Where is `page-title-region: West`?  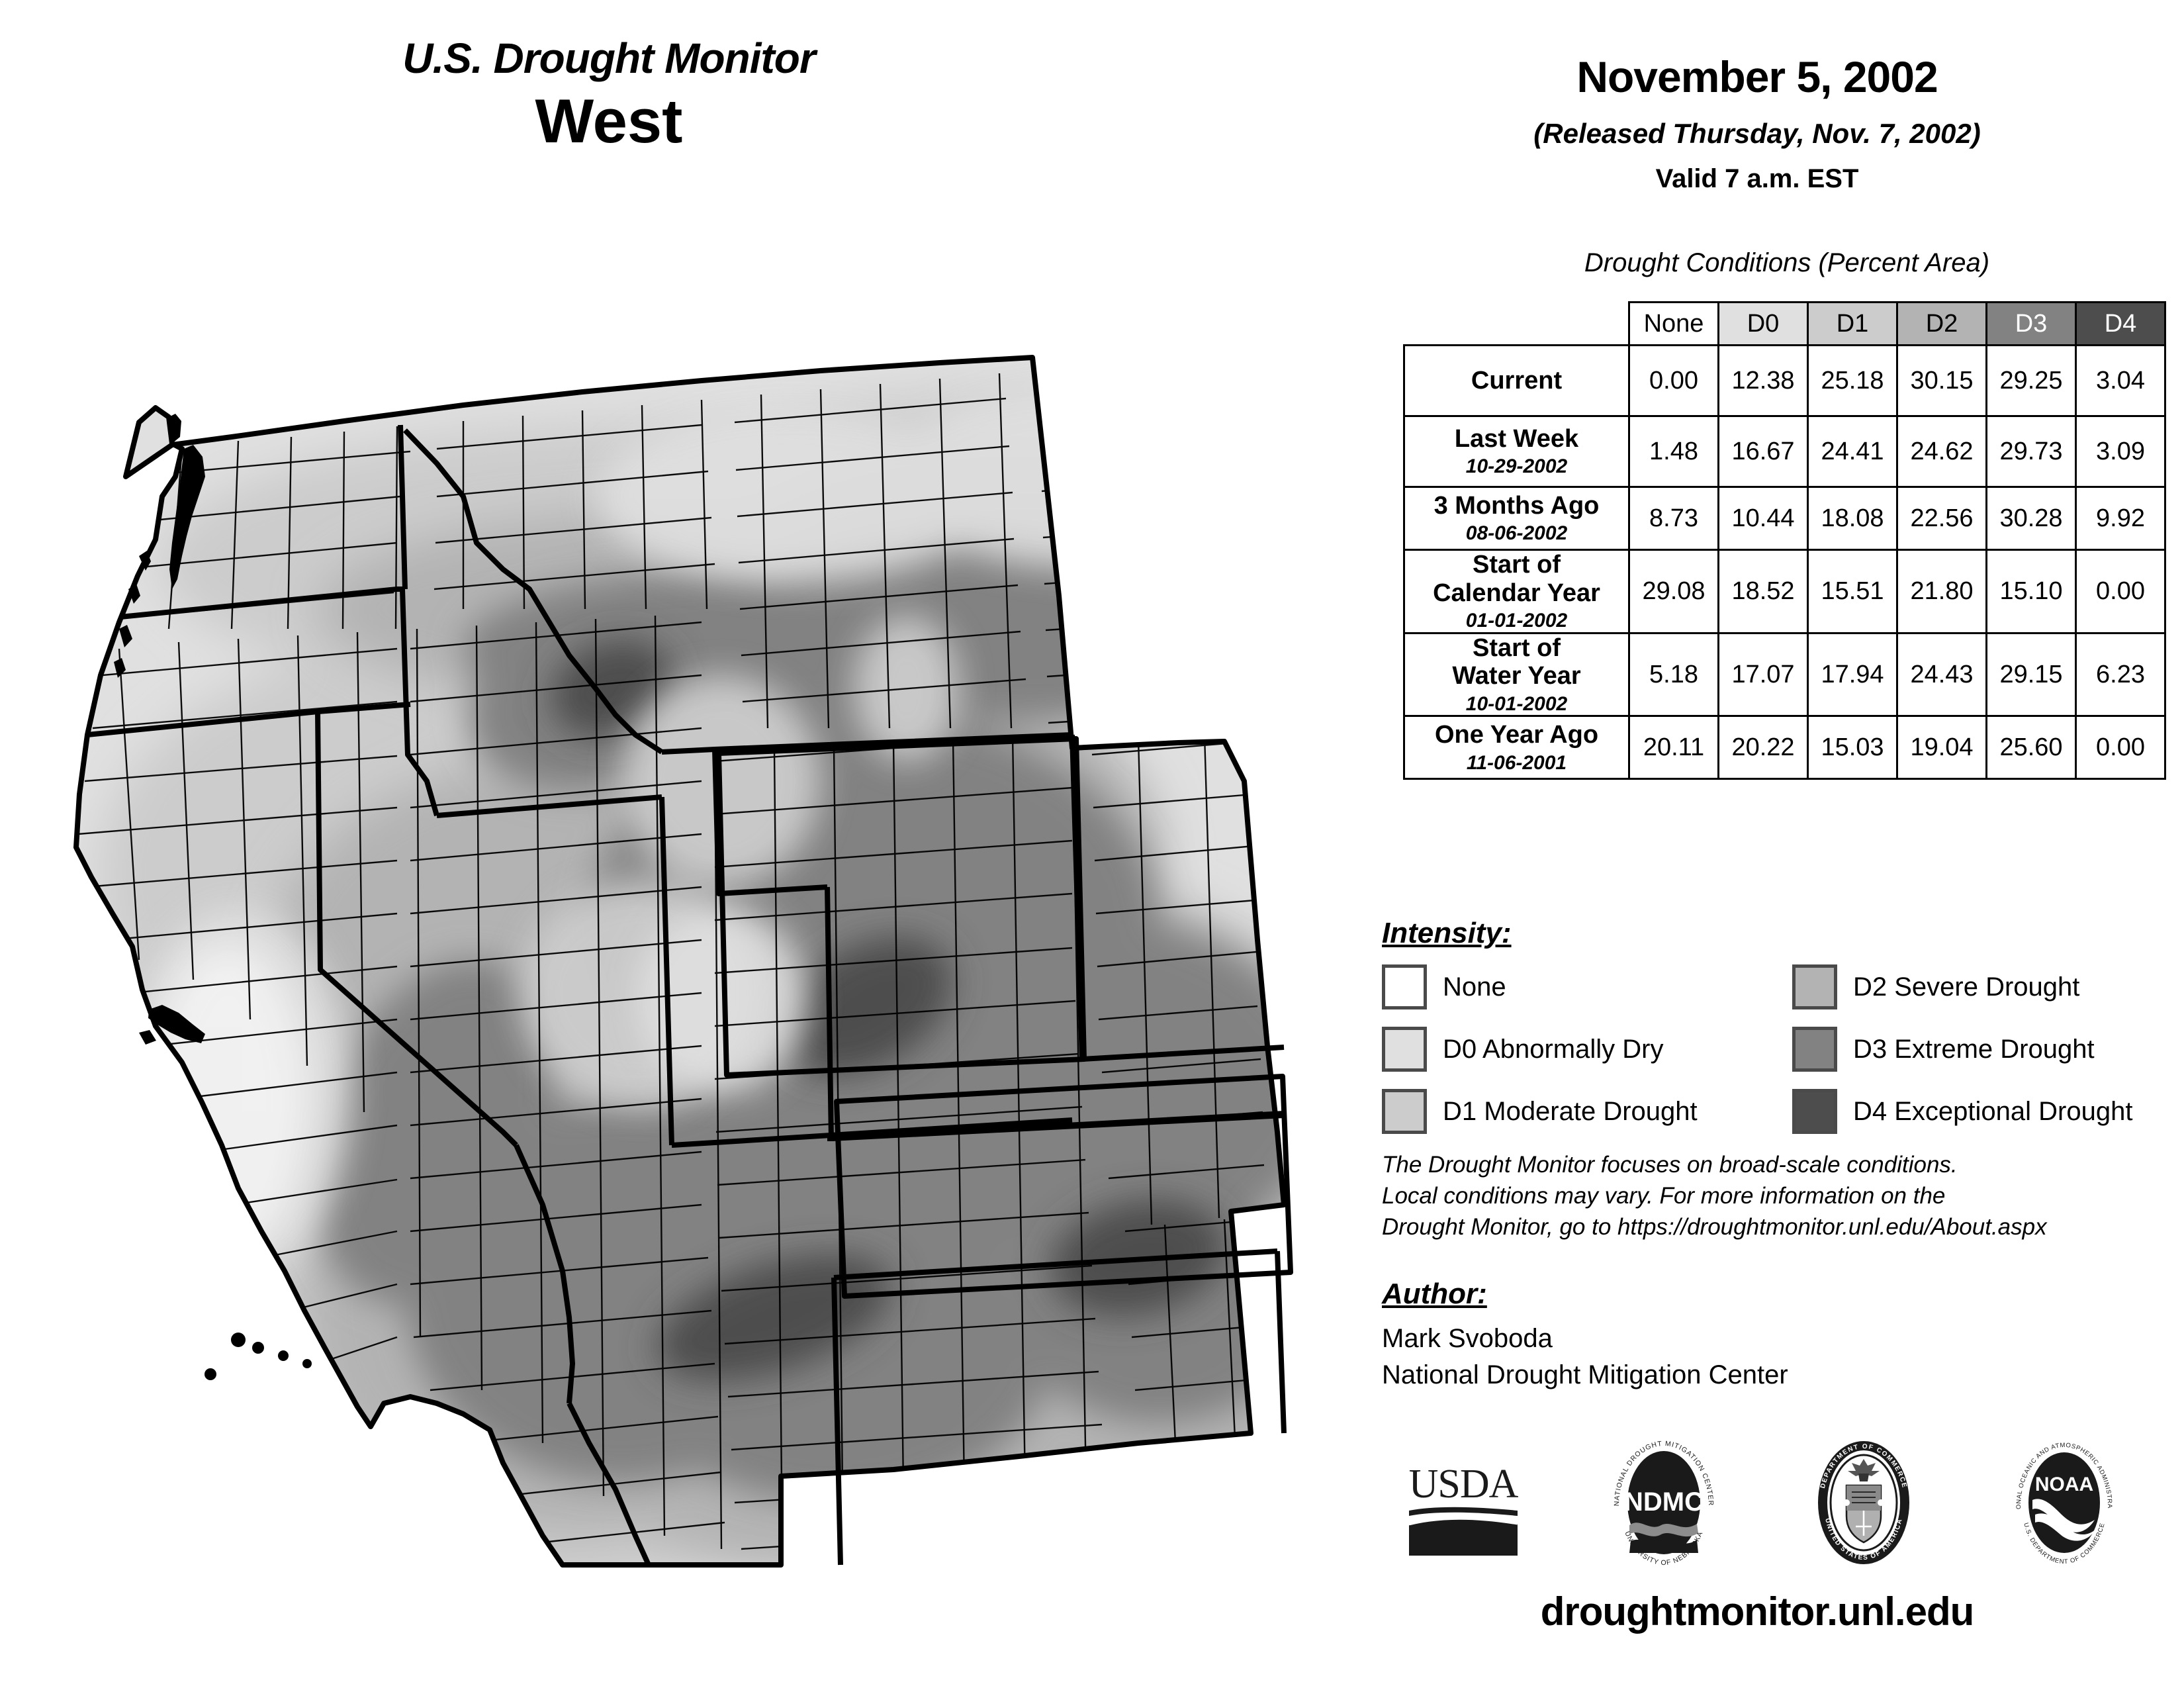
page-title-region: West is located at coordinates (609, 121).